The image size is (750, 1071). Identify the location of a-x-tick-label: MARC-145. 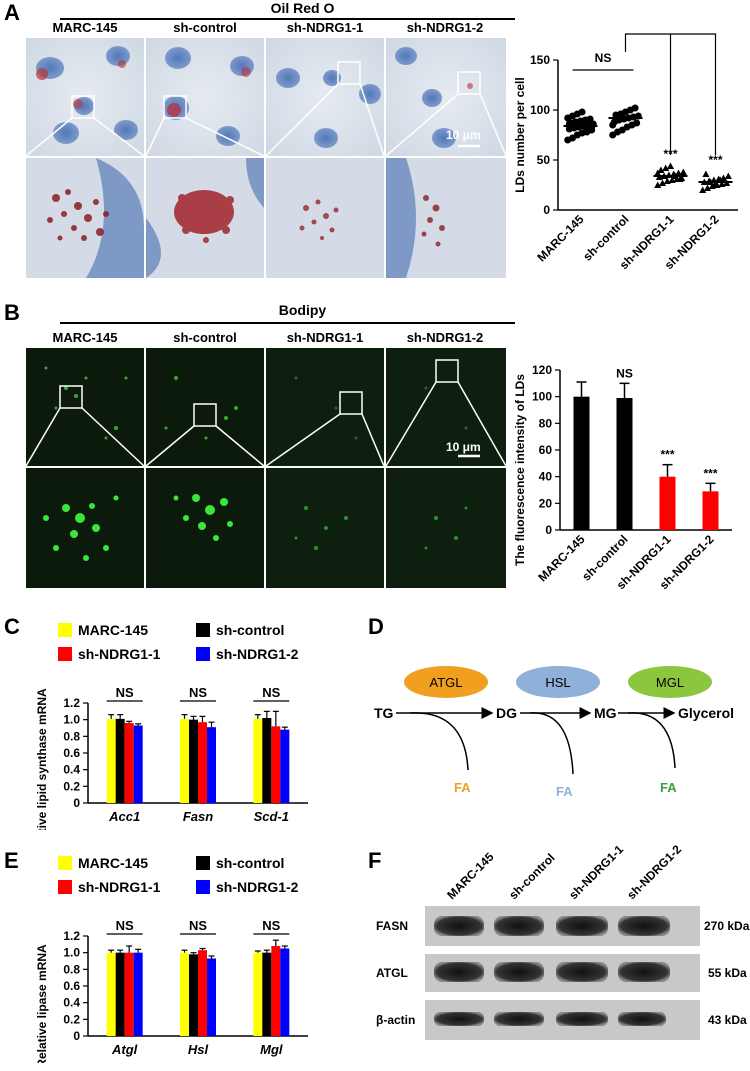
(560, 238).